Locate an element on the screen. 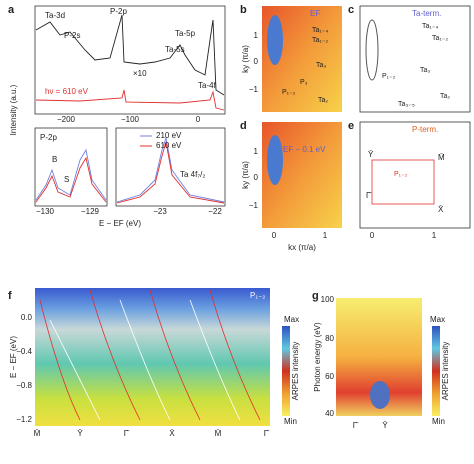 This screenshot has height=464, width=474. panel-label: g is located at coordinates (315, 296).